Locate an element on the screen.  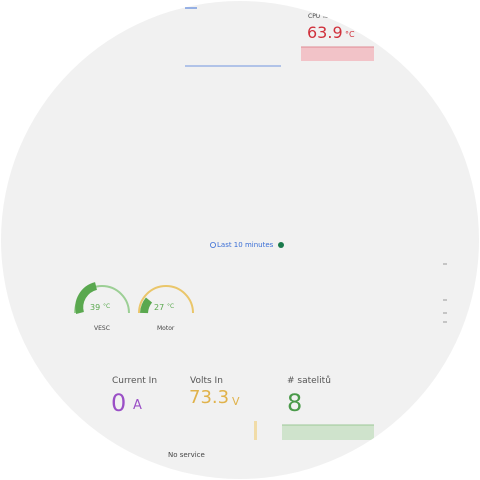
stat-label: Volts In is located at coordinates (206, 381).